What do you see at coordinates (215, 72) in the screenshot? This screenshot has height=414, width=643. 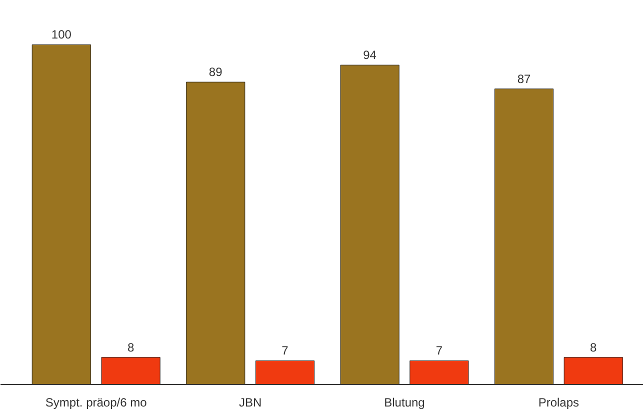 I see `data-label: 89` at bounding box center [215, 72].